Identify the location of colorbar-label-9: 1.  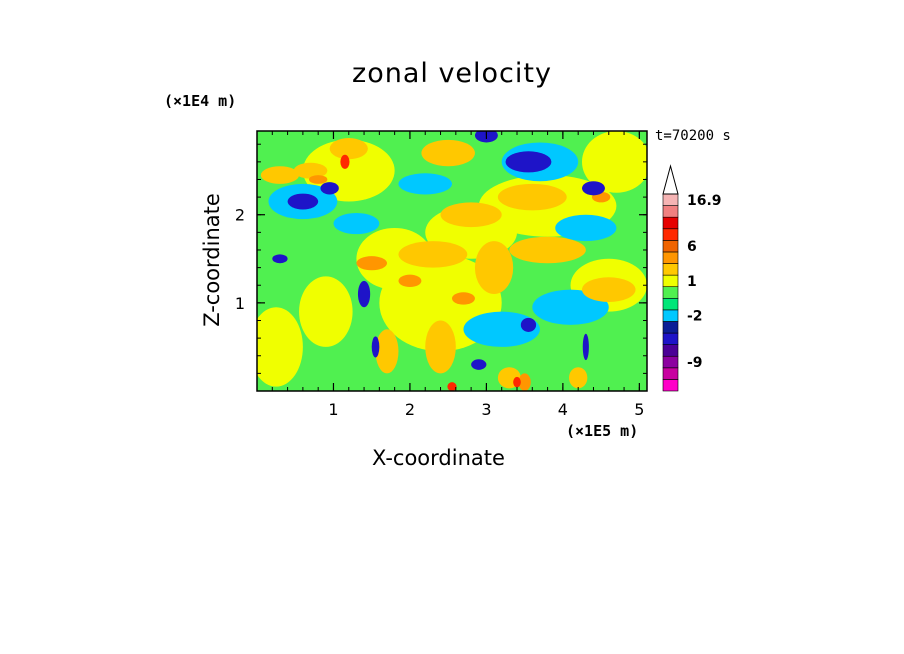
(692, 282).